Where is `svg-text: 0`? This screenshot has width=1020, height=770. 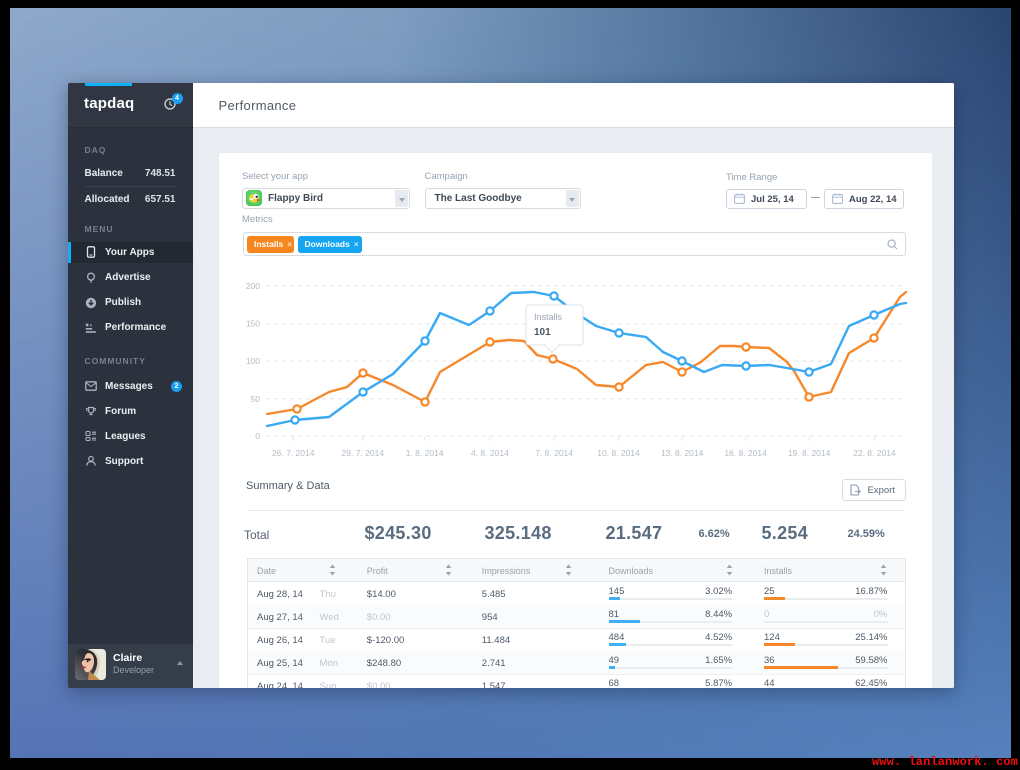
svg-text: 0 is located at coordinates (257, 436).